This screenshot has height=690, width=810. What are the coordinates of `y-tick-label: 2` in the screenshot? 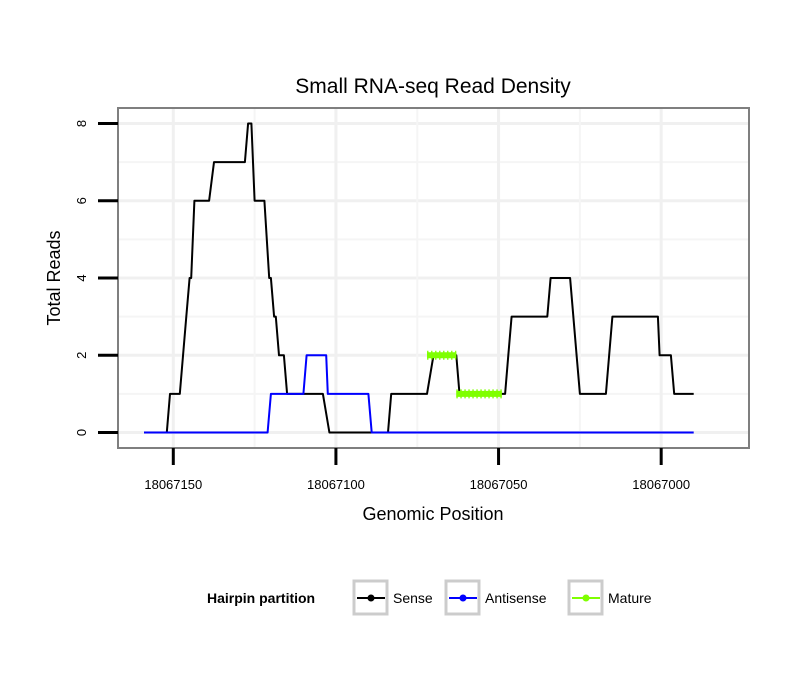 It's located at (81, 355).